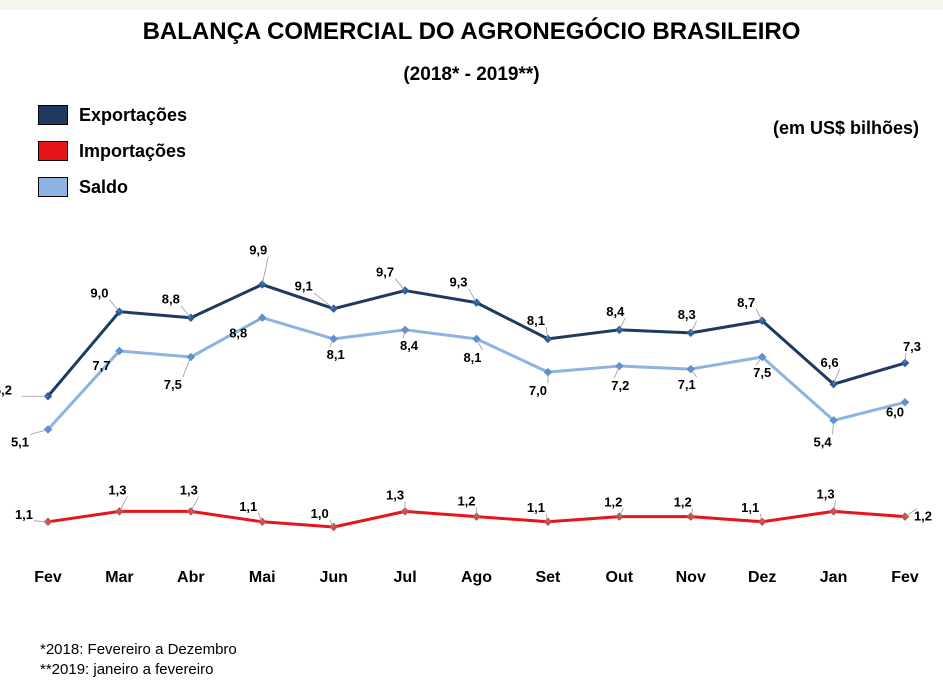  What do you see at coordinates (912, 346) in the screenshot?
I see `data-label-s0-12: 7,3` at bounding box center [912, 346].